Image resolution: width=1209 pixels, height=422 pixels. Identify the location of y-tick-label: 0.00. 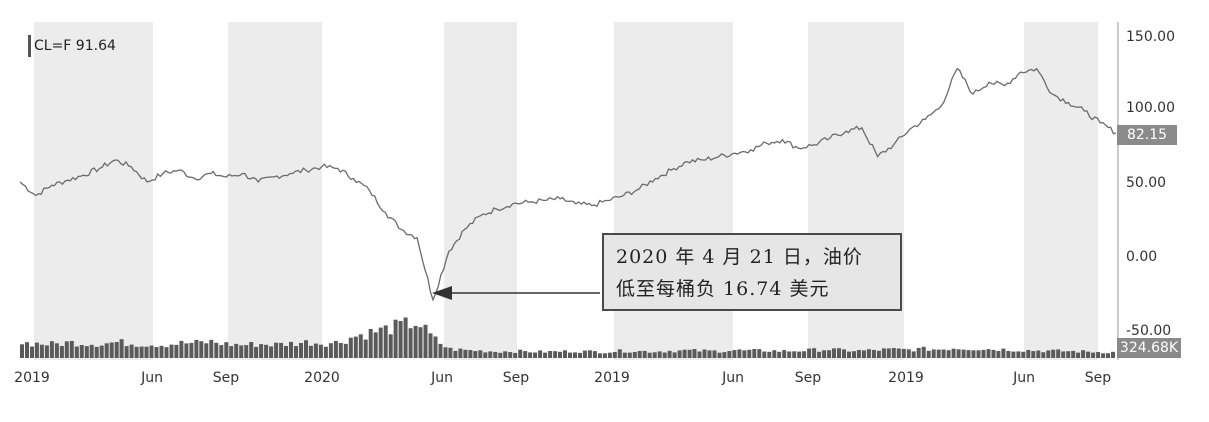
(1141, 257).